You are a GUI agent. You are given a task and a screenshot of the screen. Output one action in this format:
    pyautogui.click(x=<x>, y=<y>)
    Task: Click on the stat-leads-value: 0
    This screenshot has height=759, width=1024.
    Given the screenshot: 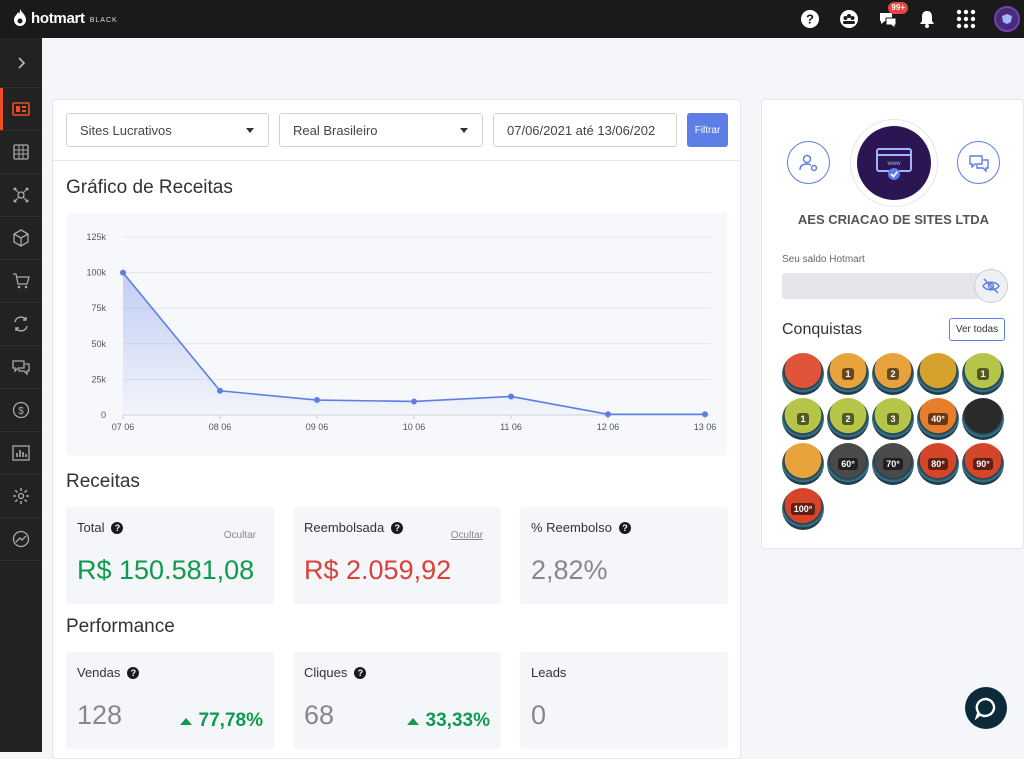 What is the action you would take?
    pyautogui.click(x=539, y=715)
    